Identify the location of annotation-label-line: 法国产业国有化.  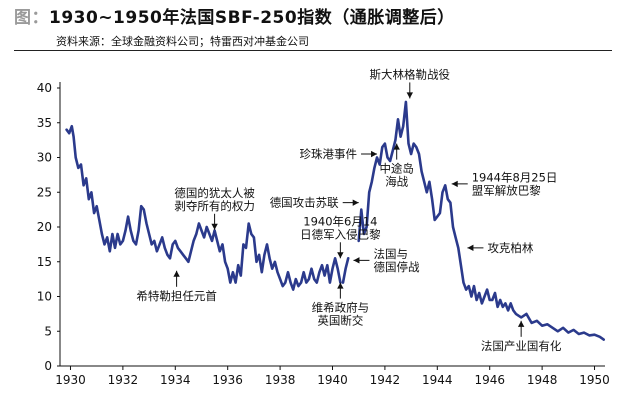
(521, 346).